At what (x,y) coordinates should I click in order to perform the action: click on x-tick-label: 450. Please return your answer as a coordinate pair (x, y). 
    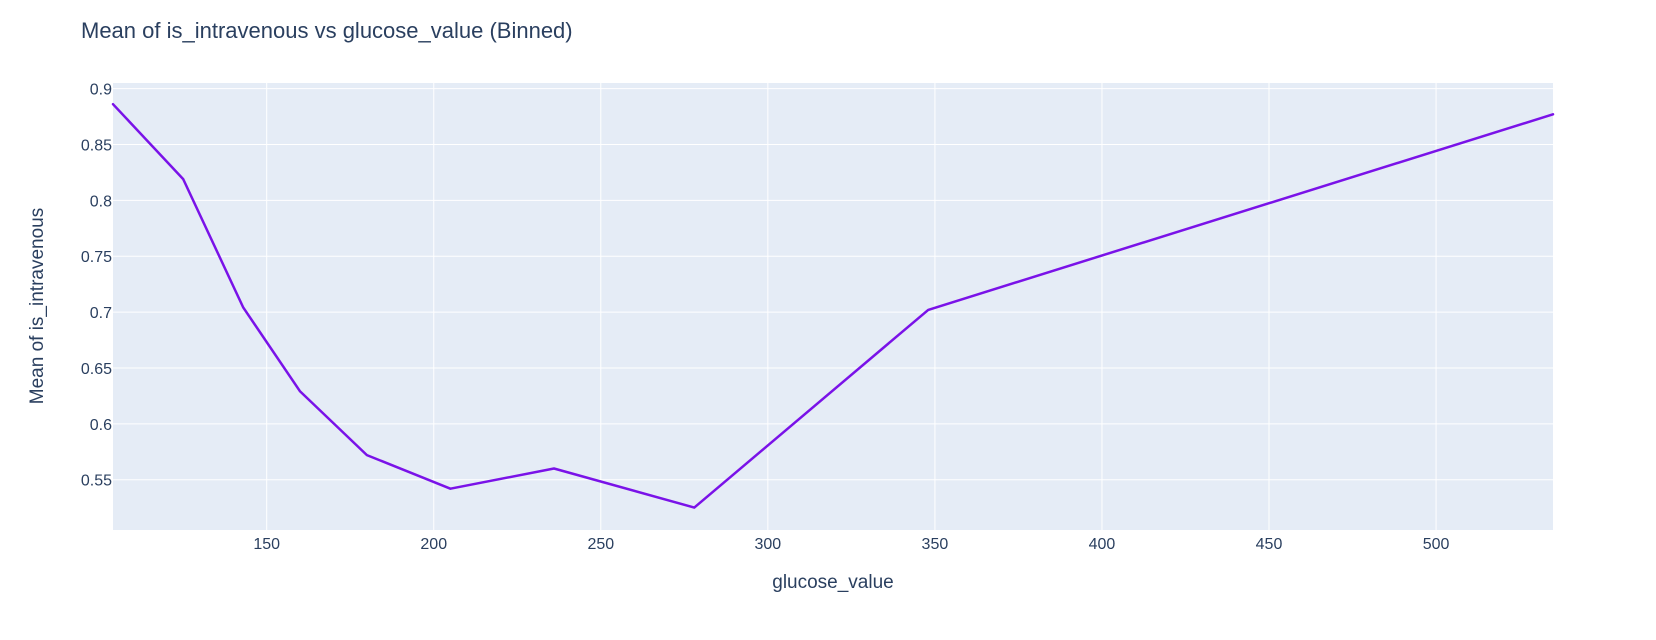
    Looking at the image, I should click on (1269, 544).